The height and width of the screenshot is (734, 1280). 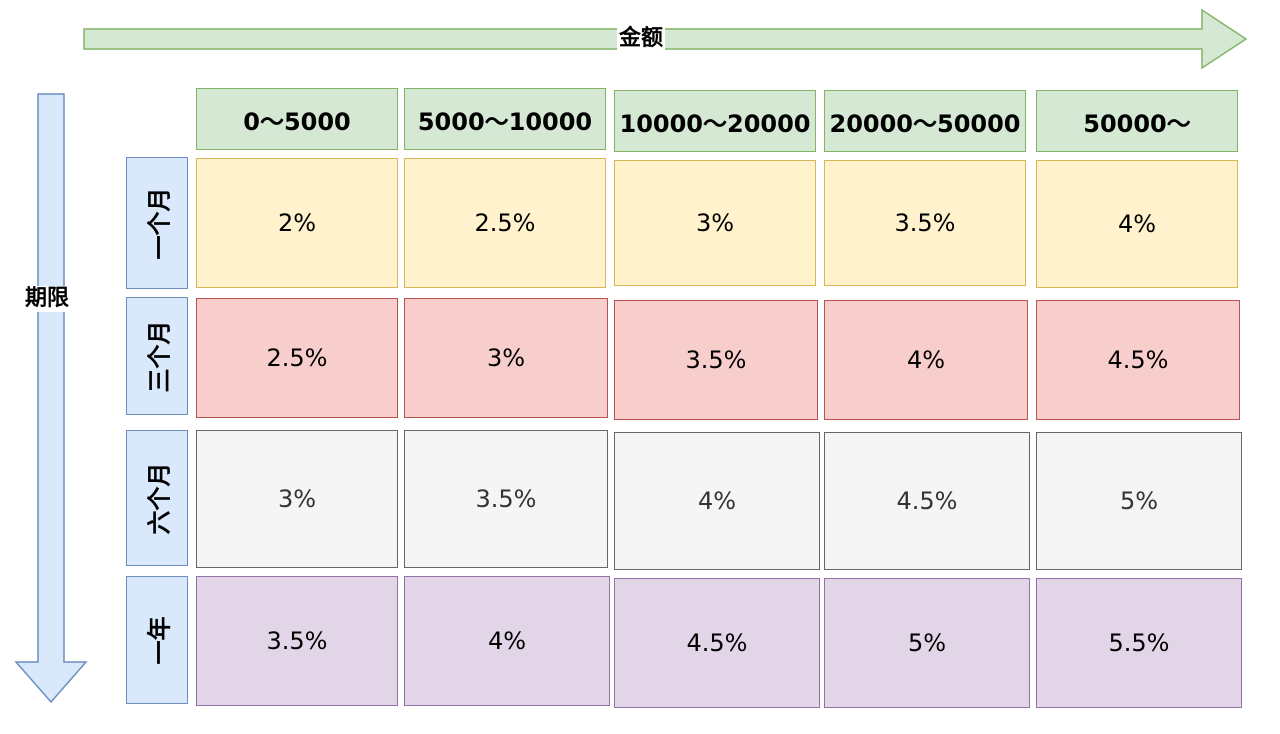 I want to click on row-header-label: 六个月, so click(x=159, y=498).